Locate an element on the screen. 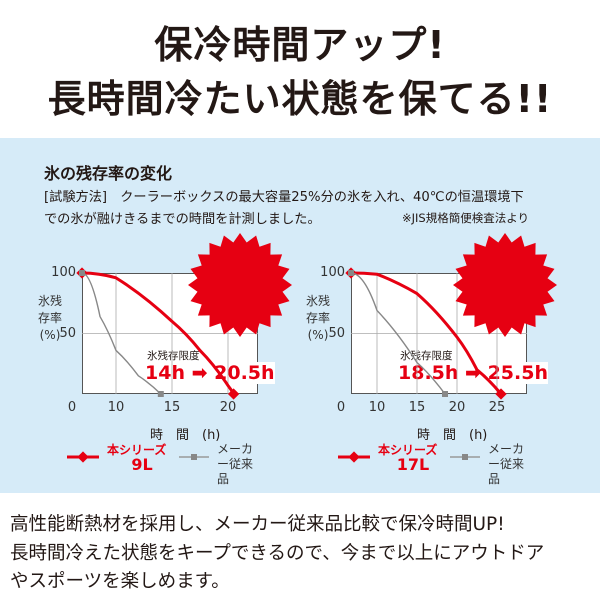 The width and height of the screenshot is (600, 600). headline-line-2: 長時間冷たい状態を保てる!! is located at coordinates (300, 99).